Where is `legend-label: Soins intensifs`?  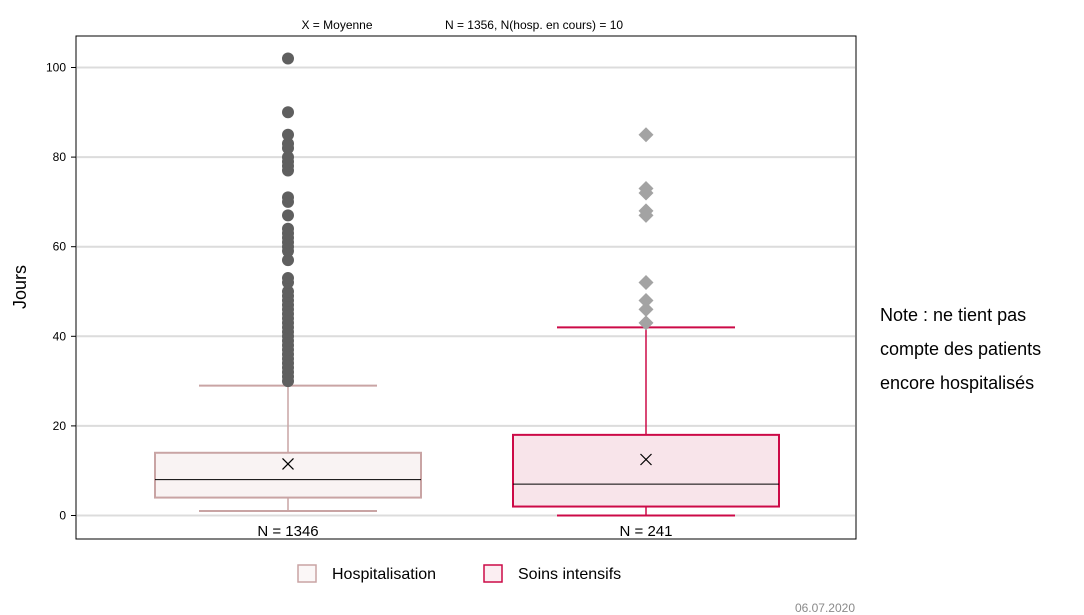
legend-label: Soins intensifs is located at coordinates (569, 574).